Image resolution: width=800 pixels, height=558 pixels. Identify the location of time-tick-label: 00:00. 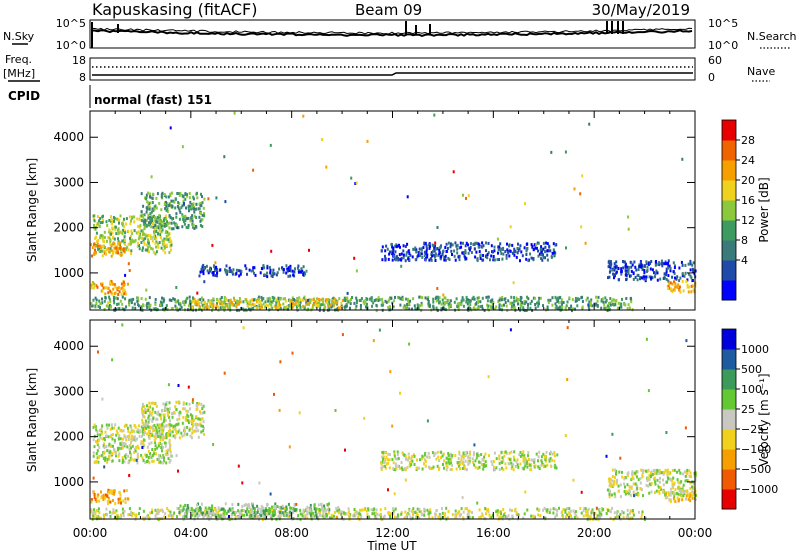
(90, 533).